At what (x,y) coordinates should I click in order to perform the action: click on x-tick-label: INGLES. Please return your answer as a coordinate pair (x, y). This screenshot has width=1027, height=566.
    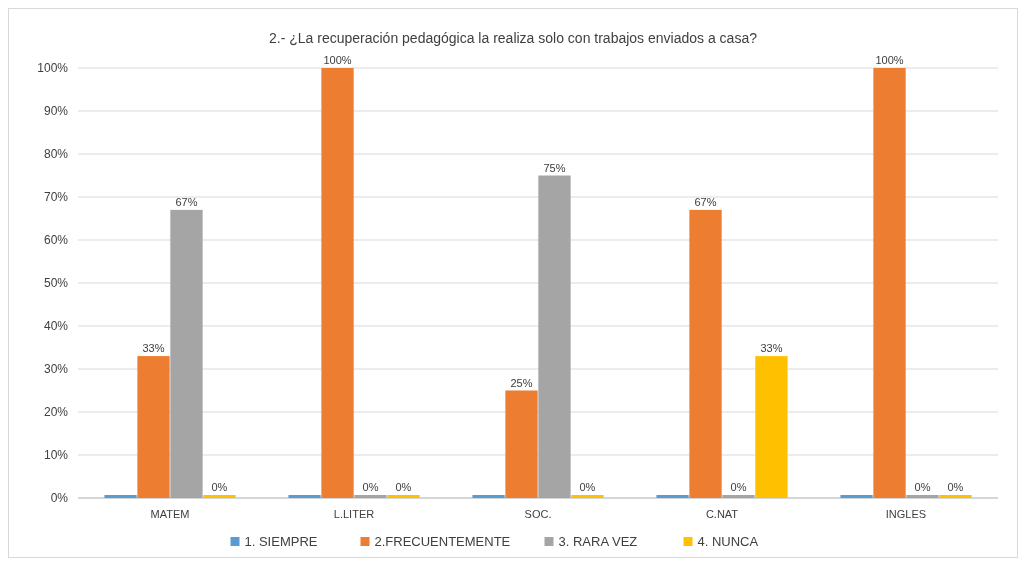
    Looking at the image, I should click on (906, 514).